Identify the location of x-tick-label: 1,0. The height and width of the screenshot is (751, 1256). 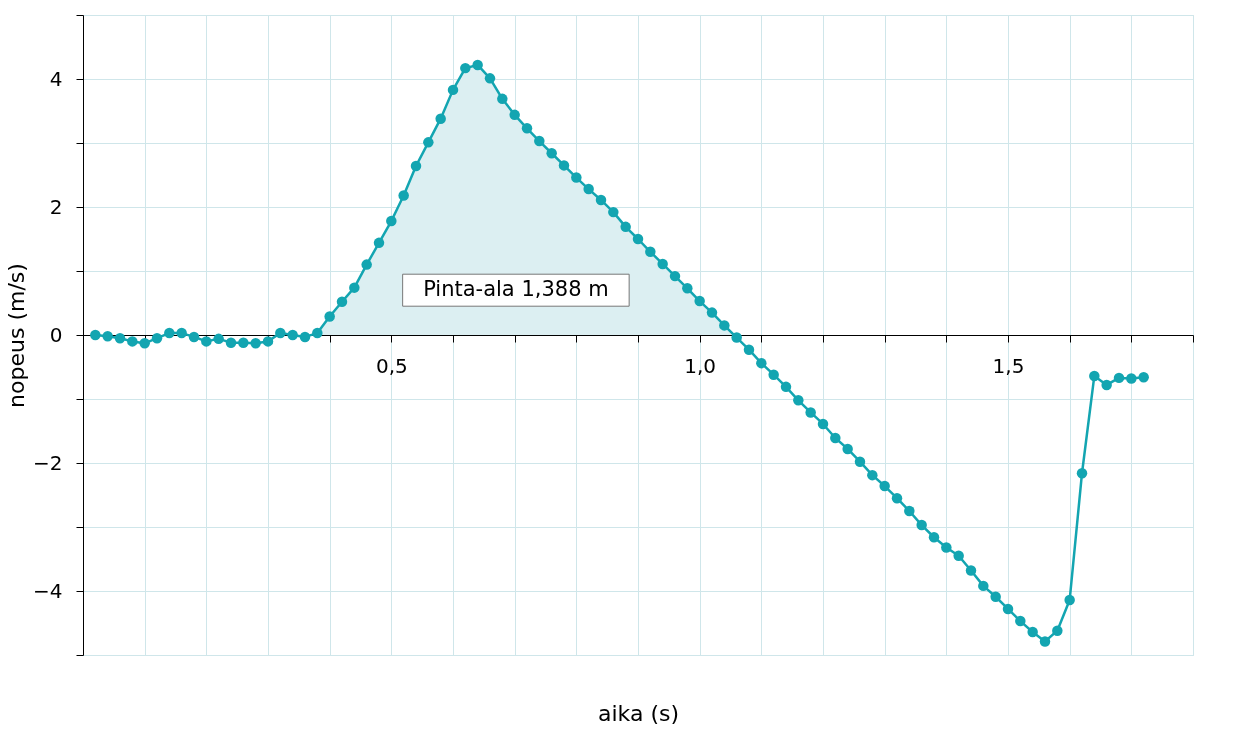
(700, 365).